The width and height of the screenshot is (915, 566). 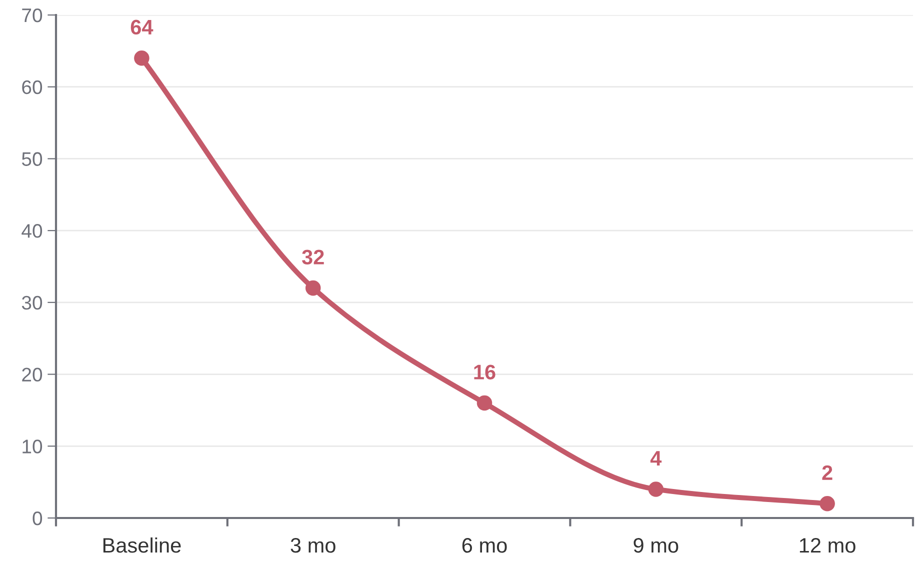 I want to click on data-label: 4, so click(x=656, y=458).